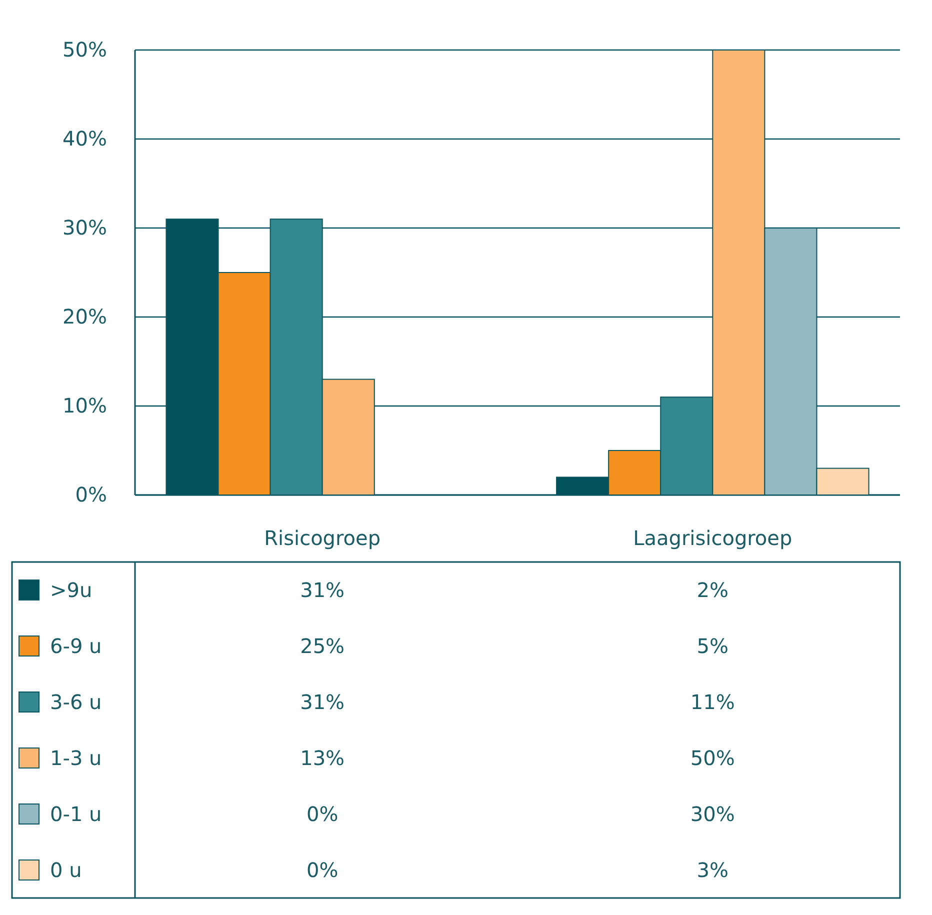  Describe the element at coordinates (84, 227) in the screenshot. I see `y-tick-label: 30%` at that location.